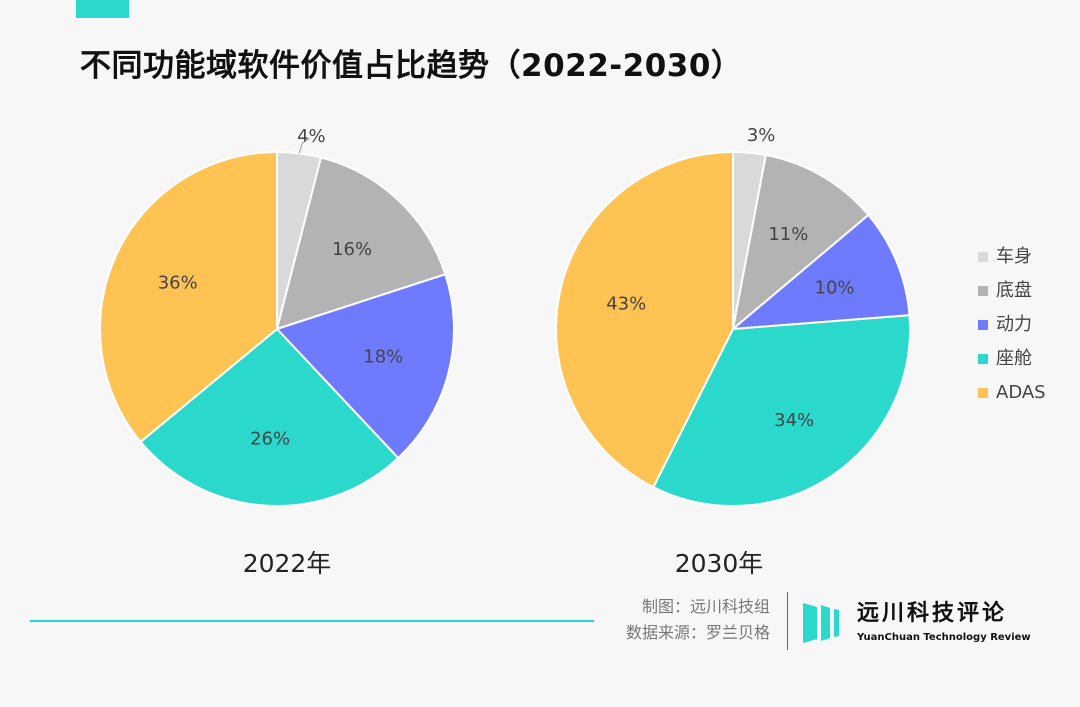 The width and height of the screenshot is (1080, 707). I want to click on legend-item: ADAS, so click(1012, 393).